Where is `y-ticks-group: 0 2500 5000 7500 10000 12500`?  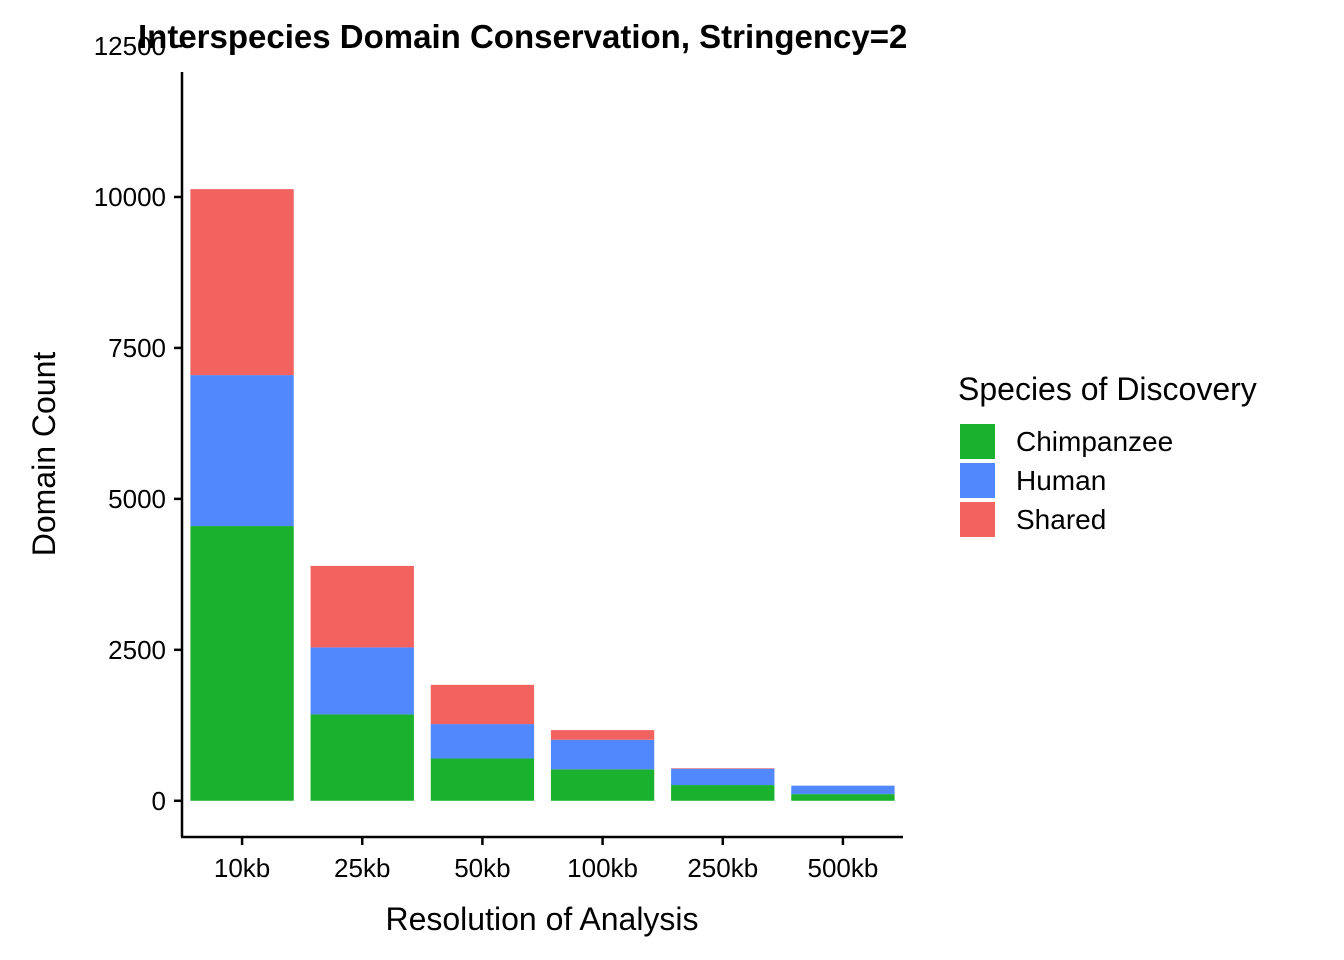
y-ticks-group: 0 2500 5000 7500 10000 12500 is located at coordinates (138, 423).